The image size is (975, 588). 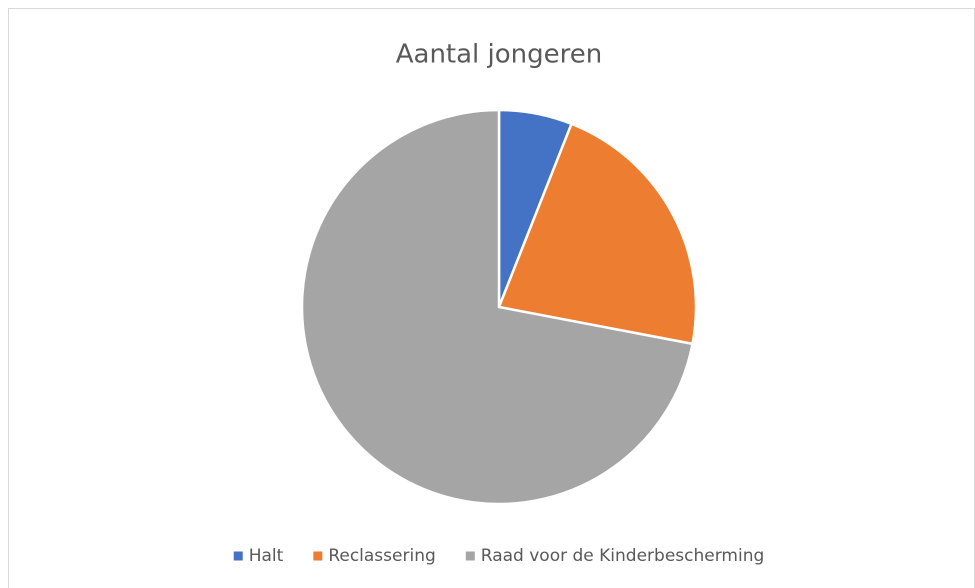 I want to click on legend-label: Raad voor de Kinderbescherming, so click(x=623, y=556).